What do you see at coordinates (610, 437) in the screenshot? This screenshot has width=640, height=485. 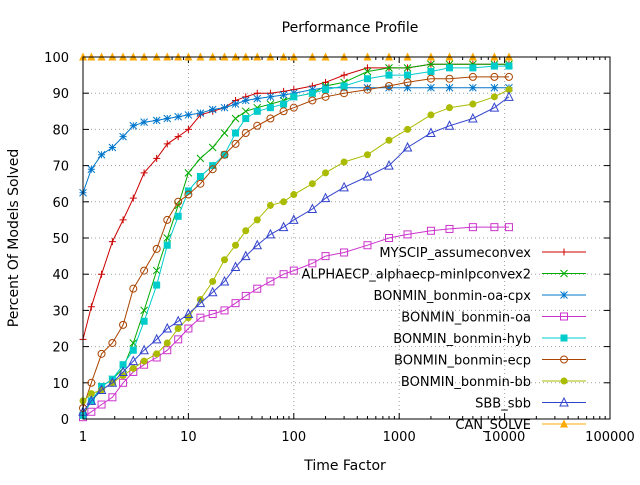 I see `x-tick-label: 100000` at bounding box center [610, 437].